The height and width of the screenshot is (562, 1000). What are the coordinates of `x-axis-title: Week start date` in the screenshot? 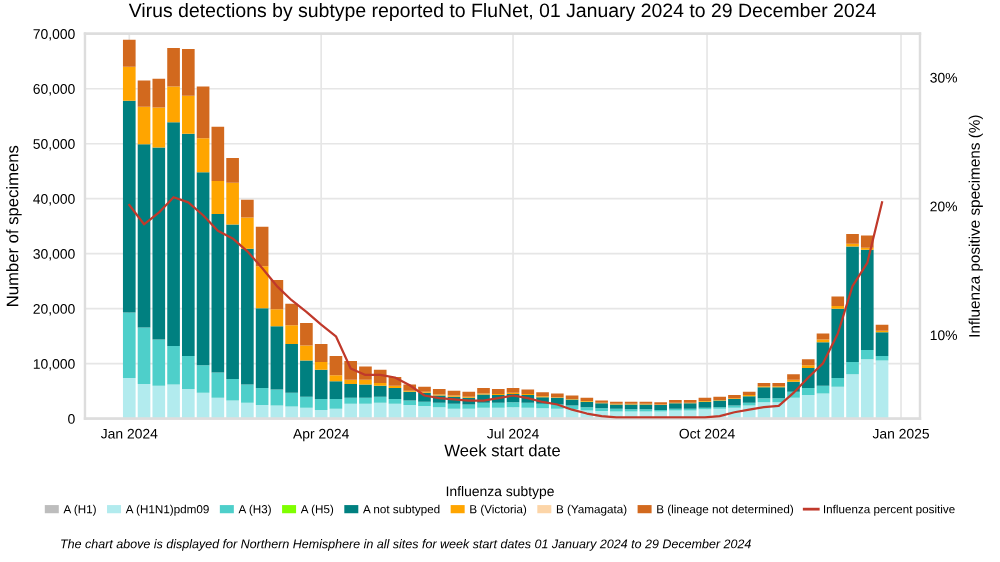 It's located at (502, 450).